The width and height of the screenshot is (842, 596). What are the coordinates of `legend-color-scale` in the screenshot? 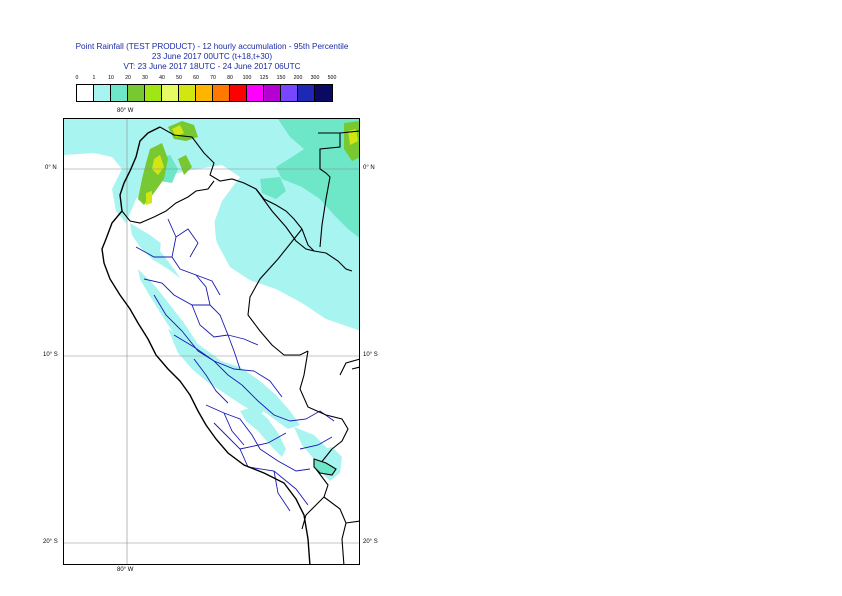 It's located at (204, 93).